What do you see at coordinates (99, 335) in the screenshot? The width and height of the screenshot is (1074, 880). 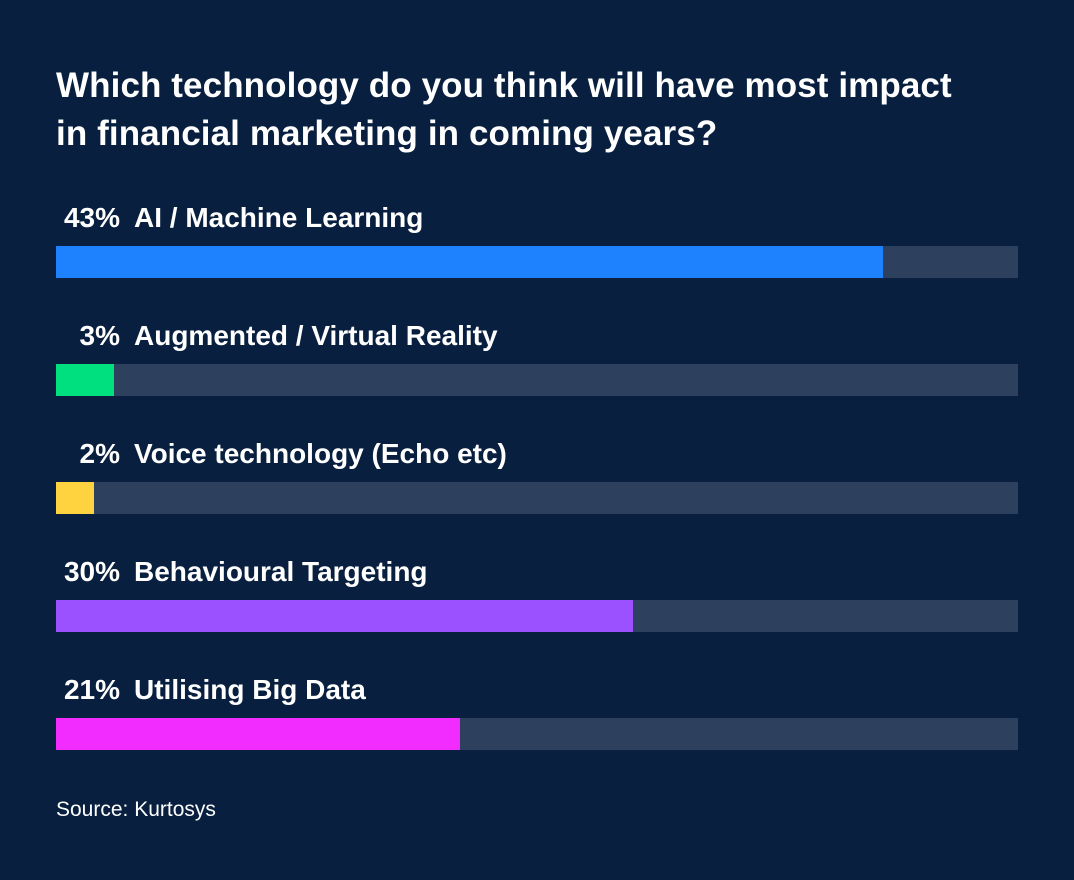 I see `bar-value-label: 3%` at bounding box center [99, 335].